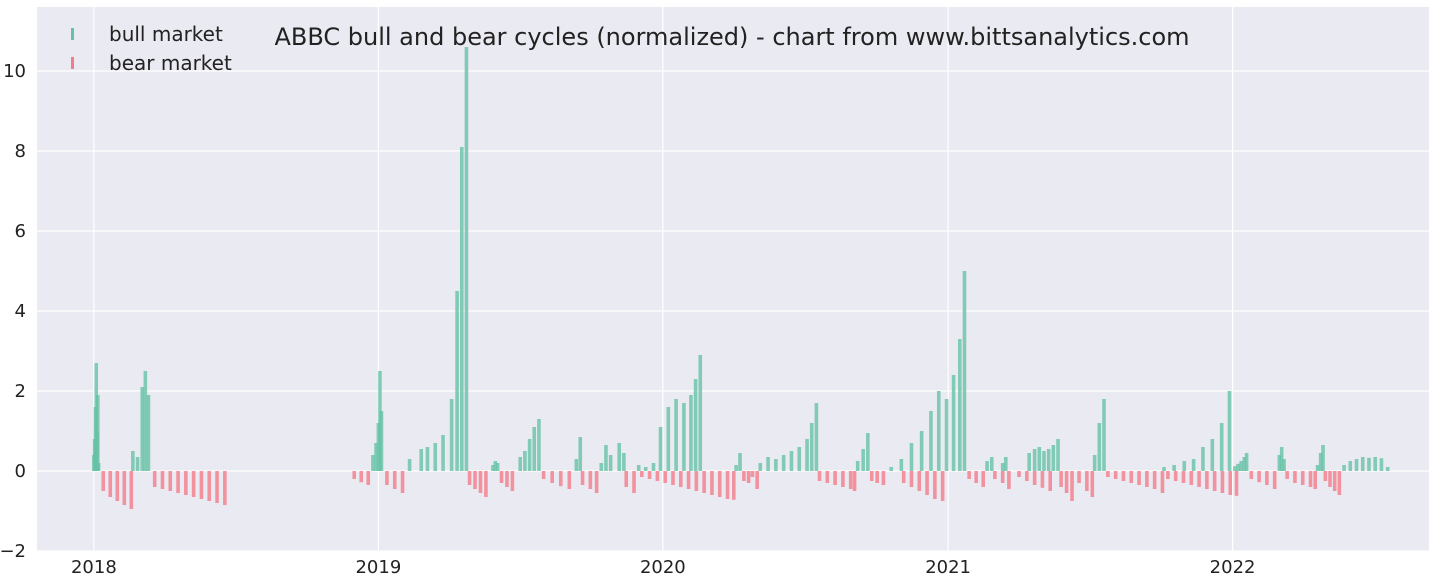 The width and height of the screenshot is (1436, 583). I want to click on y-tick-label: −2, so click(13, 551).